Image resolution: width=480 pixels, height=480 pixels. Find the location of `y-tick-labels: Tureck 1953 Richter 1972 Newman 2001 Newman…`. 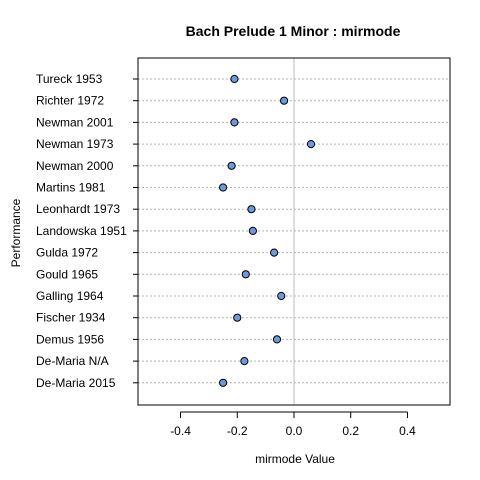

y-tick-labels: Tureck 1953 Richter 1972 Newman 2001 Newman… is located at coordinates (87, 231).